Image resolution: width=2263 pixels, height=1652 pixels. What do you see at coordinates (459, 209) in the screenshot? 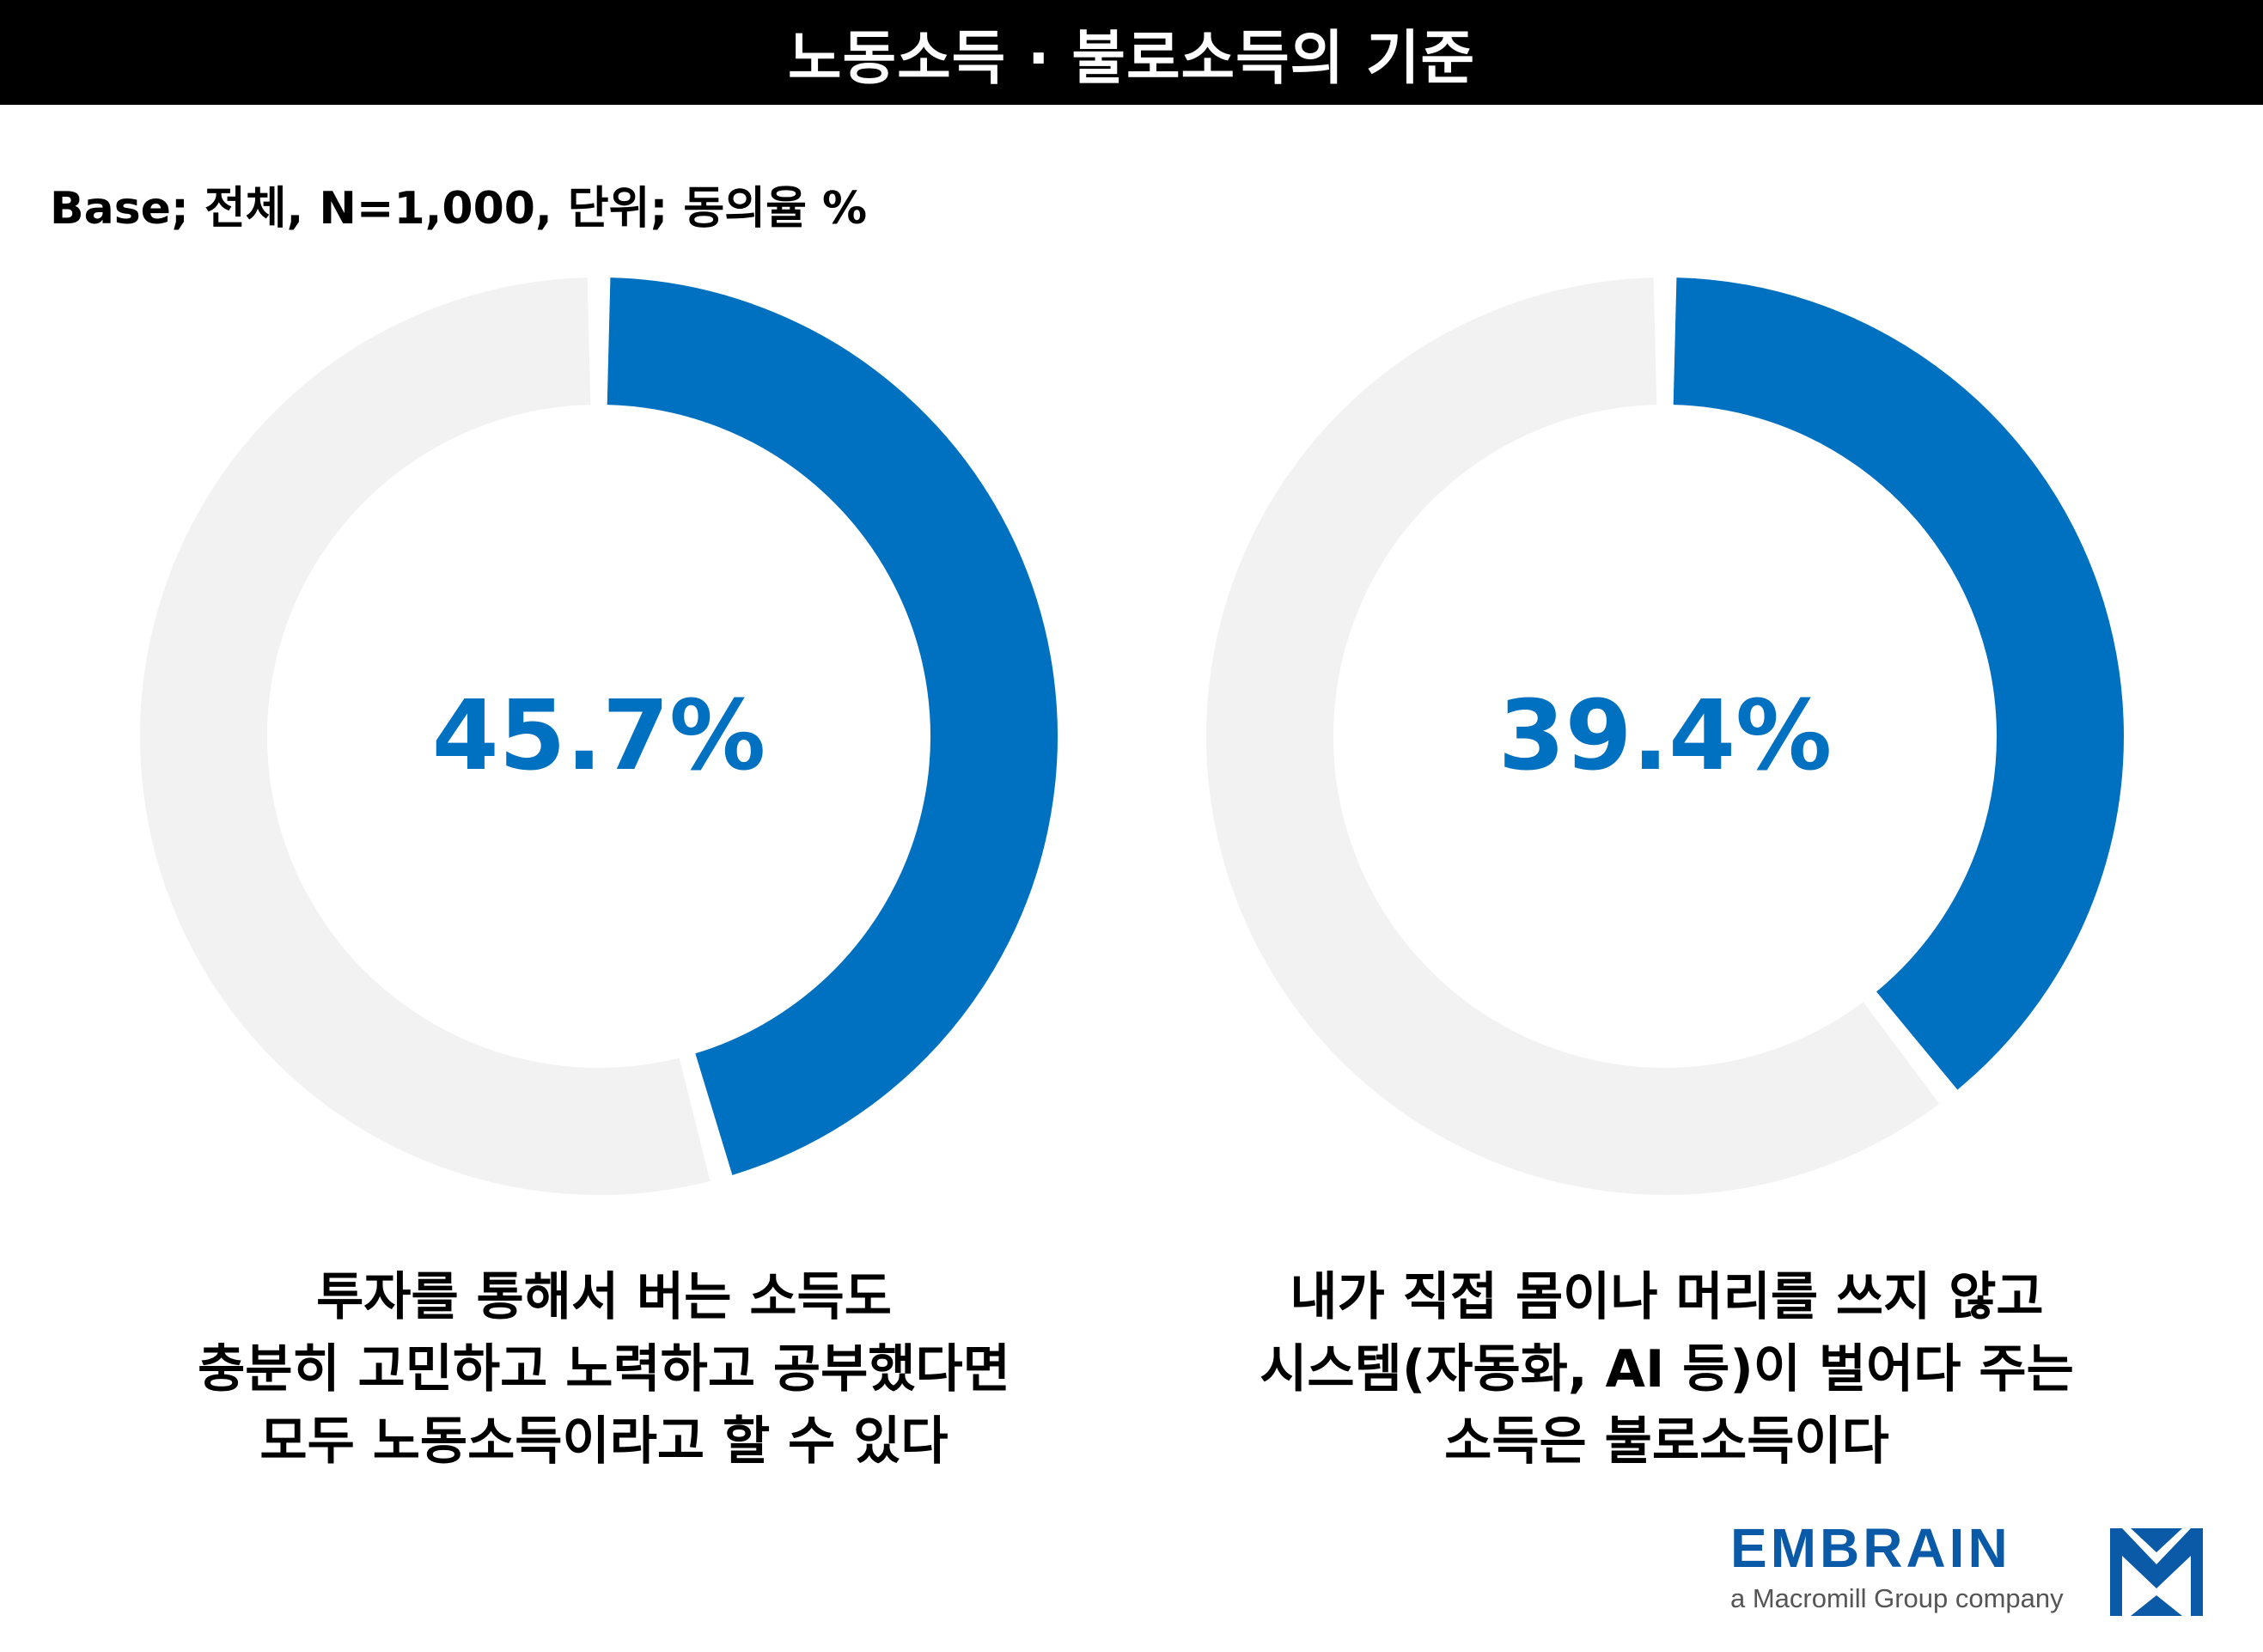
I see `base-note: Base; 전체, N=1,000, 단위; 동의율 %` at bounding box center [459, 209].